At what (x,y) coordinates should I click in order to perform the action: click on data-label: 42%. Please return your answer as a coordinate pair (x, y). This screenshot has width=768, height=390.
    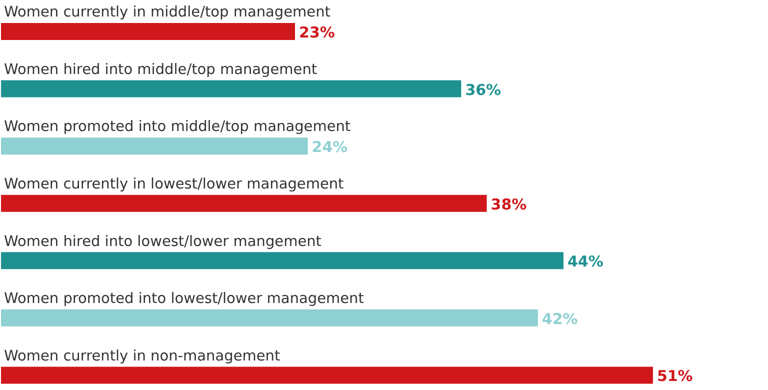
    Looking at the image, I should click on (560, 319).